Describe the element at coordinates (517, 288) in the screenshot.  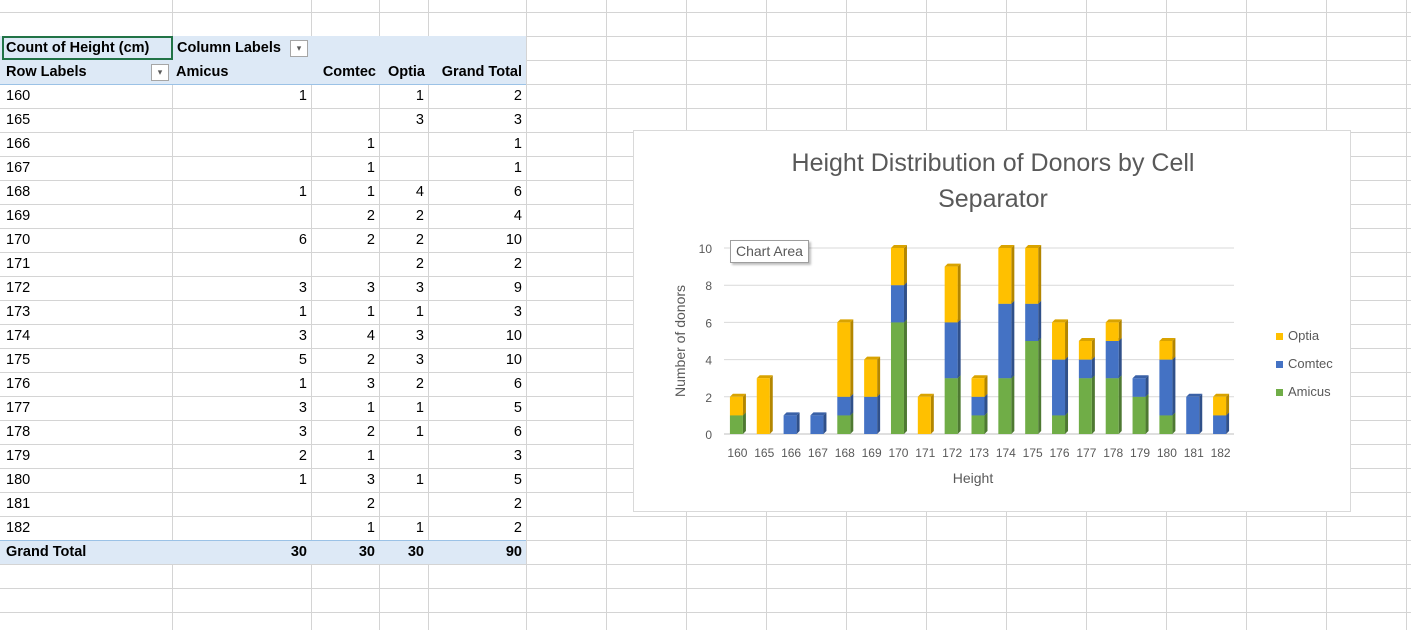
I see `pivot-cell-grand-total: 9` at that location.